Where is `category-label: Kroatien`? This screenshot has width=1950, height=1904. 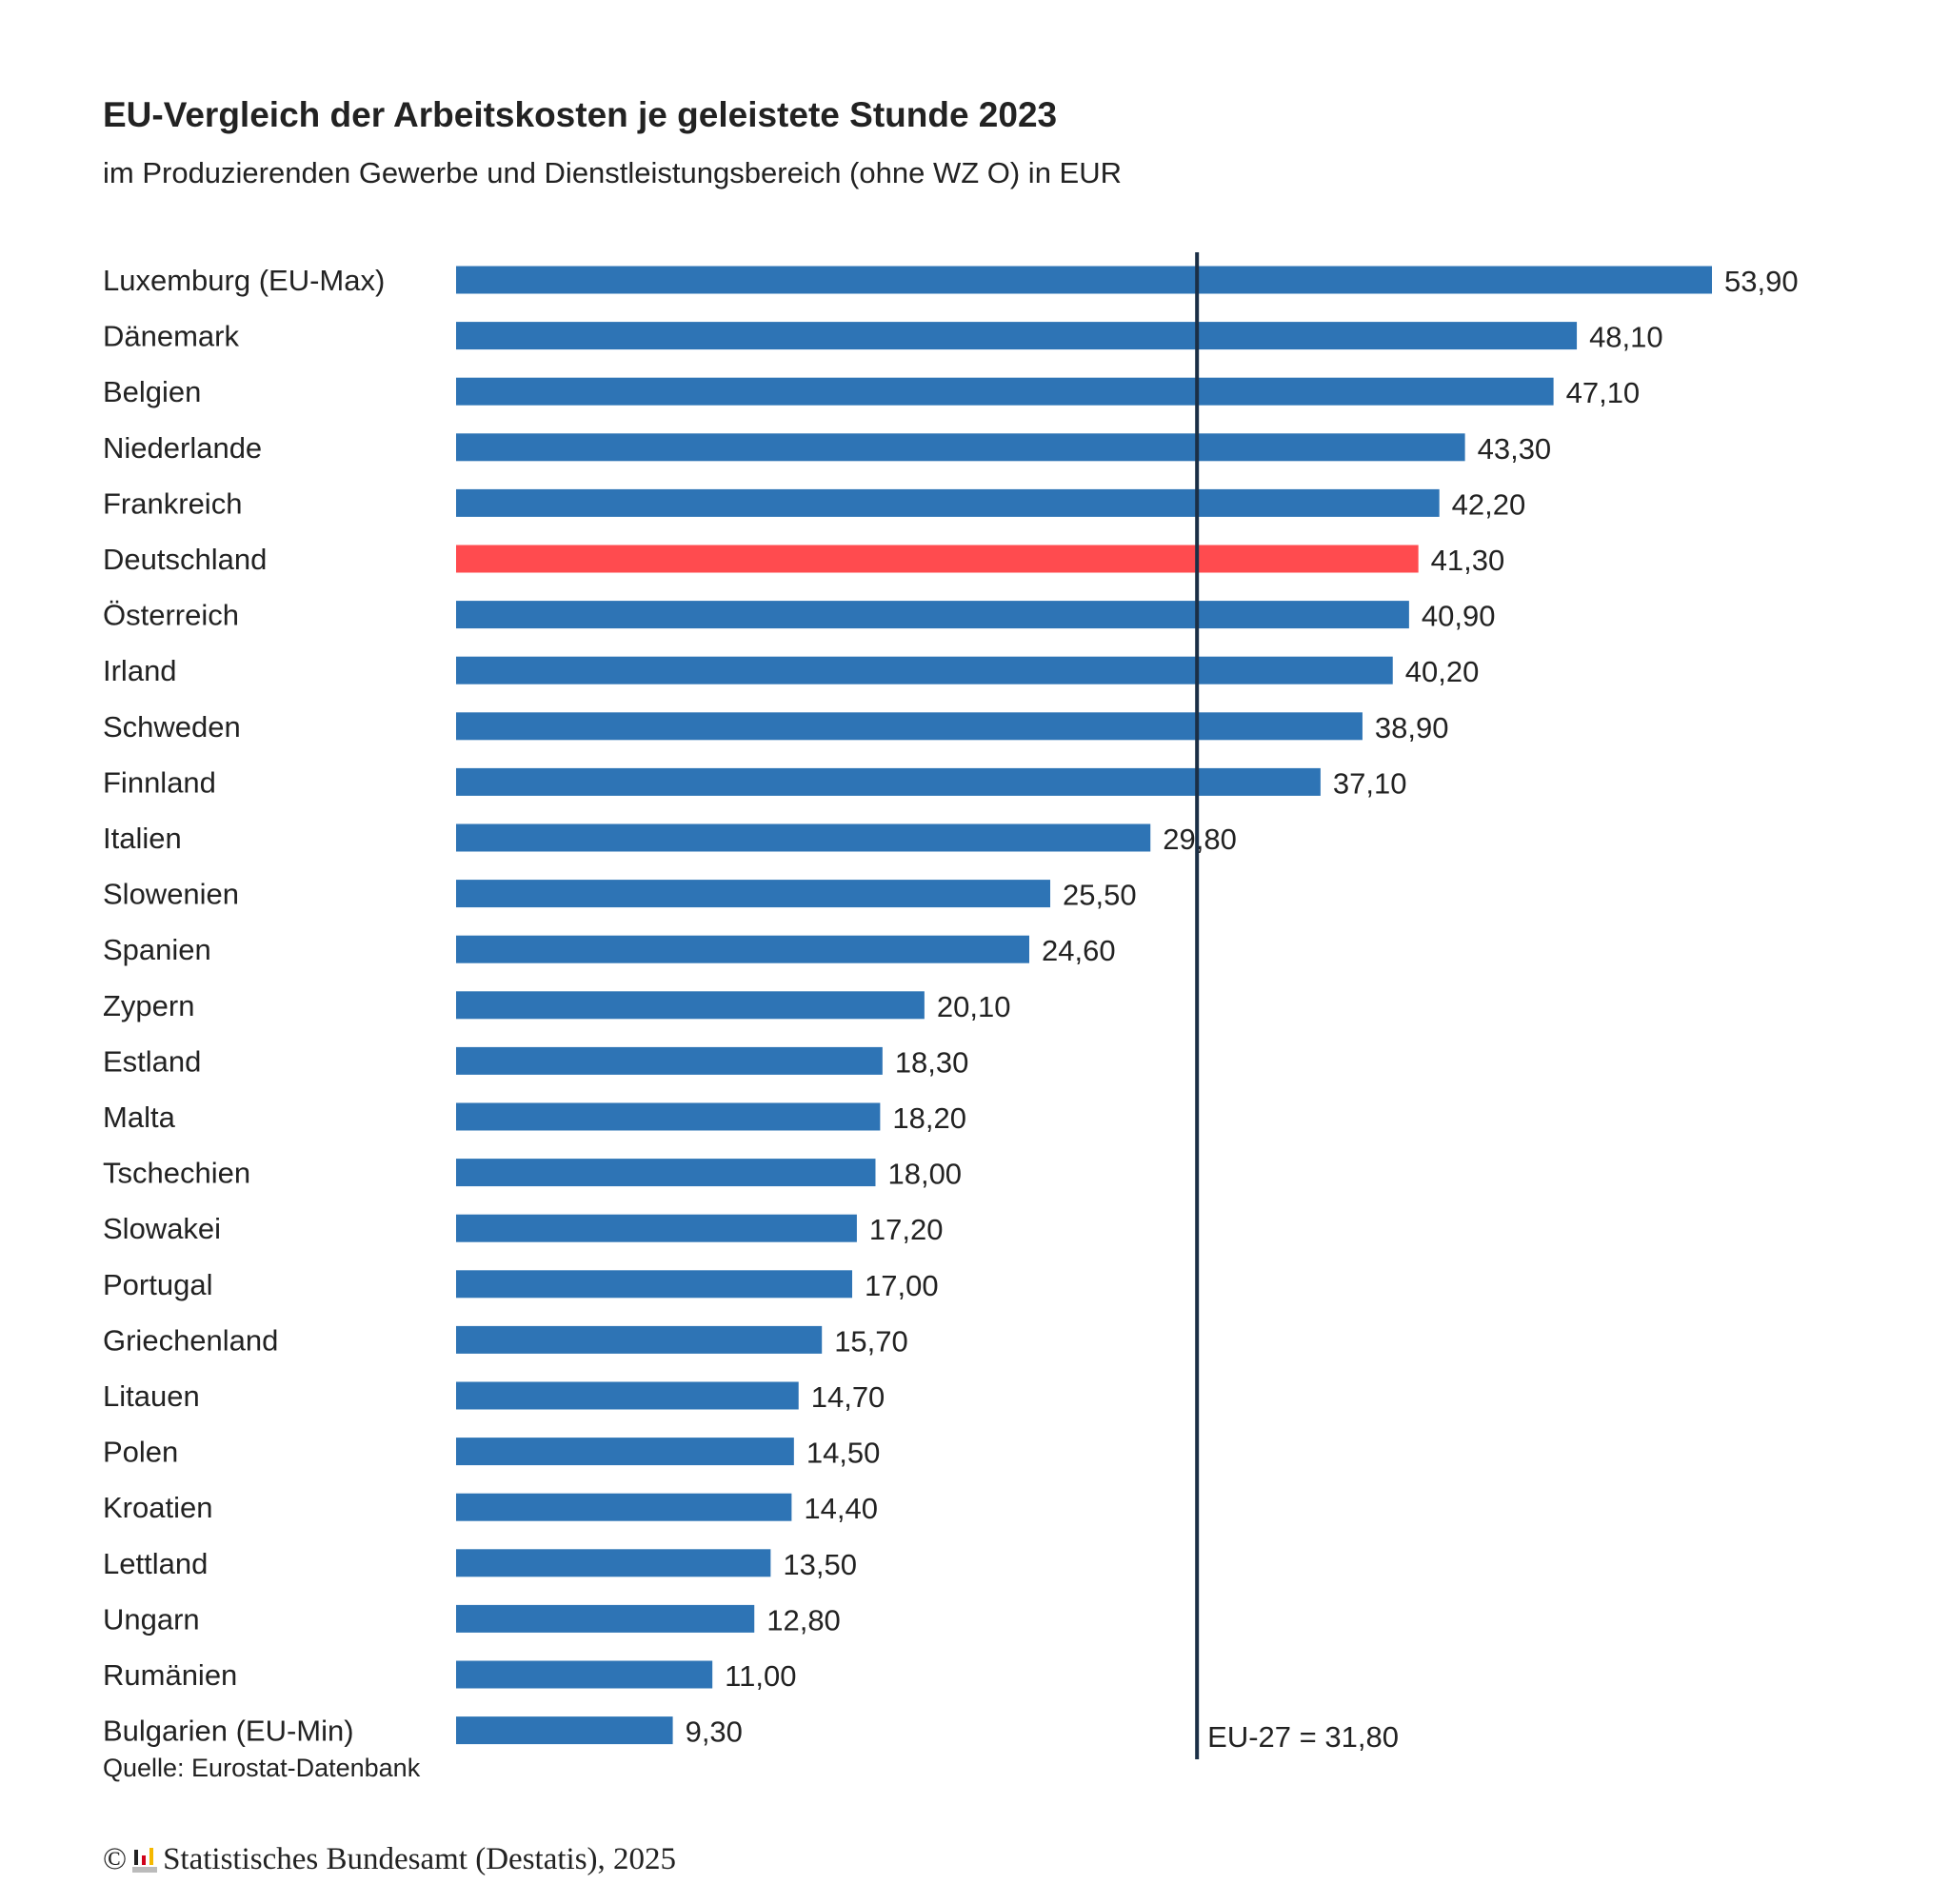 category-label: Kroatien is located at coordinates (157, 1507).